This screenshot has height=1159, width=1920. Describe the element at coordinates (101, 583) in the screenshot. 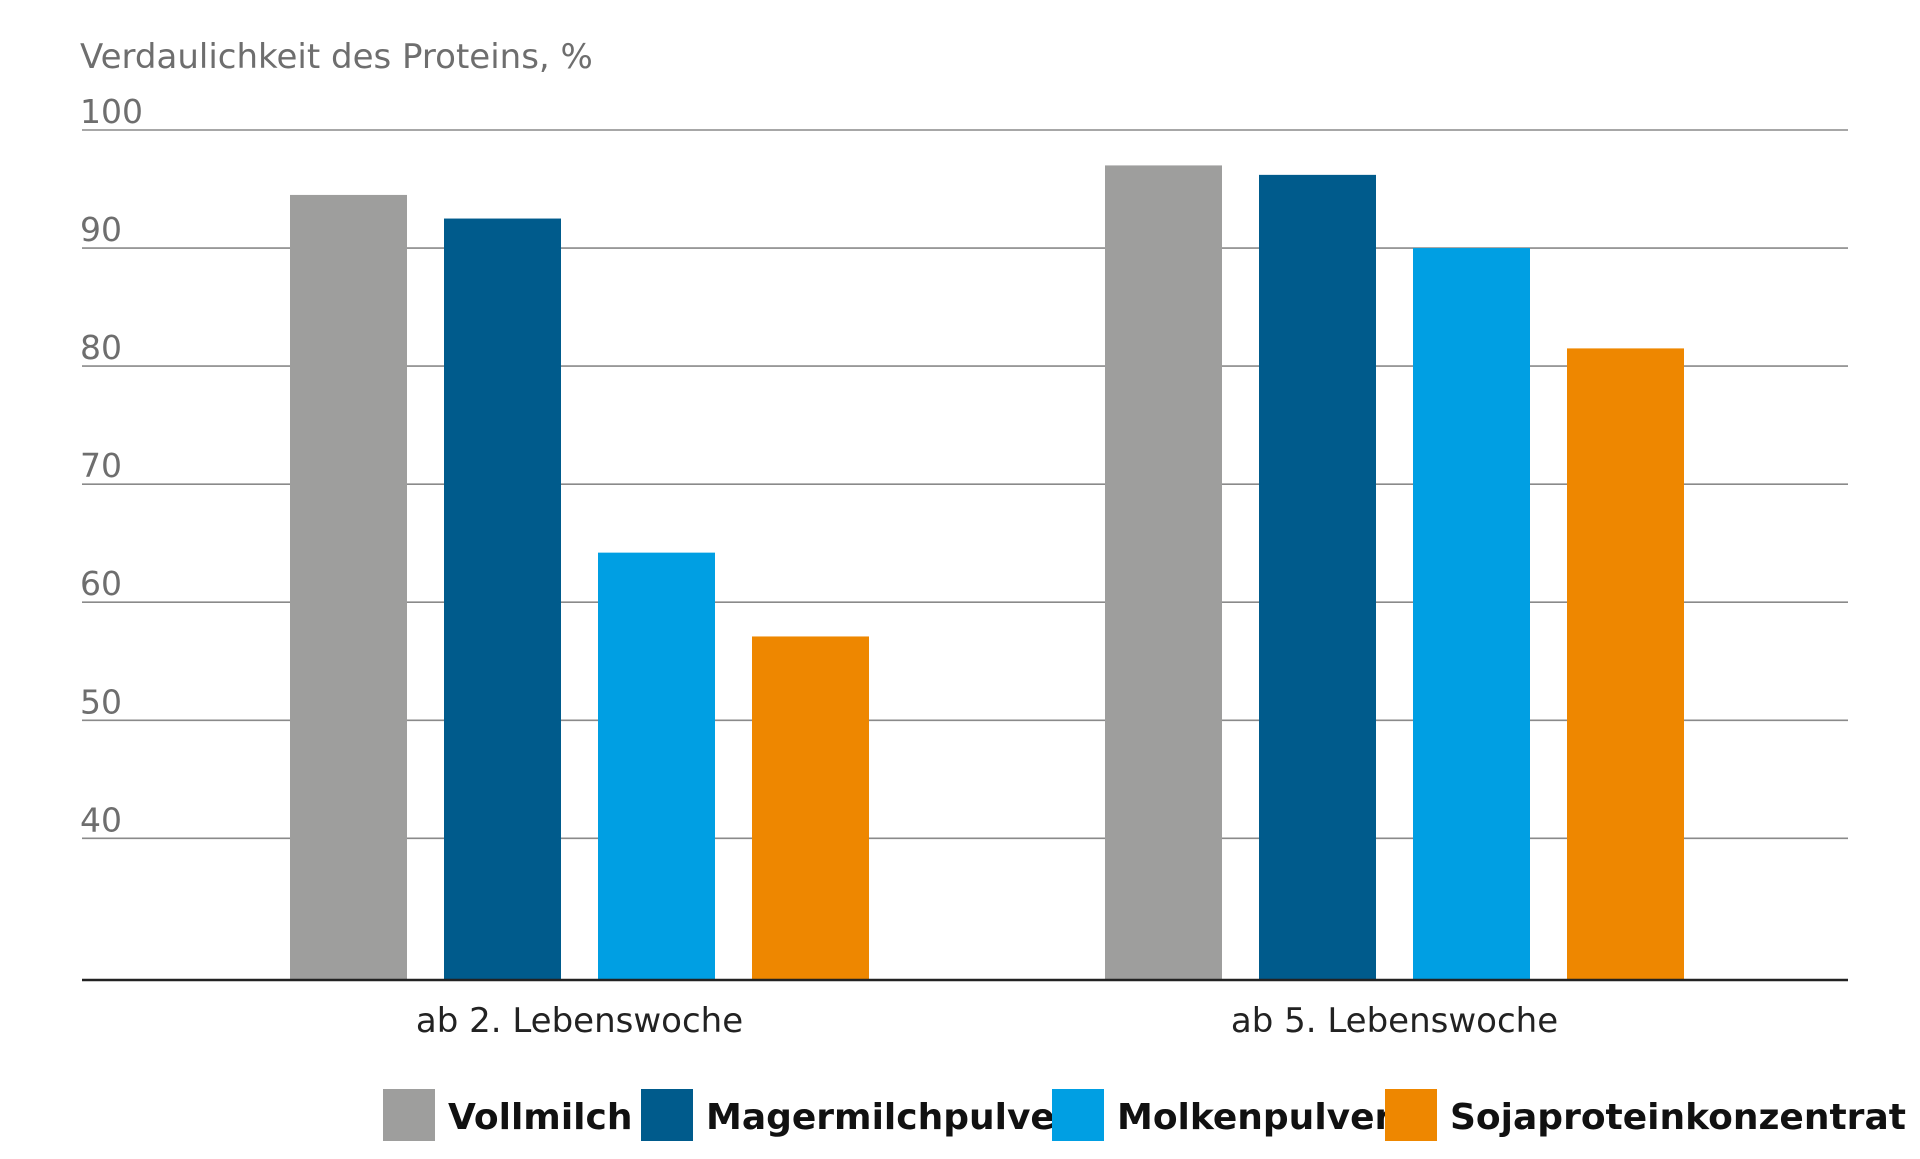

I see `y-tick-label: 60` at that location.